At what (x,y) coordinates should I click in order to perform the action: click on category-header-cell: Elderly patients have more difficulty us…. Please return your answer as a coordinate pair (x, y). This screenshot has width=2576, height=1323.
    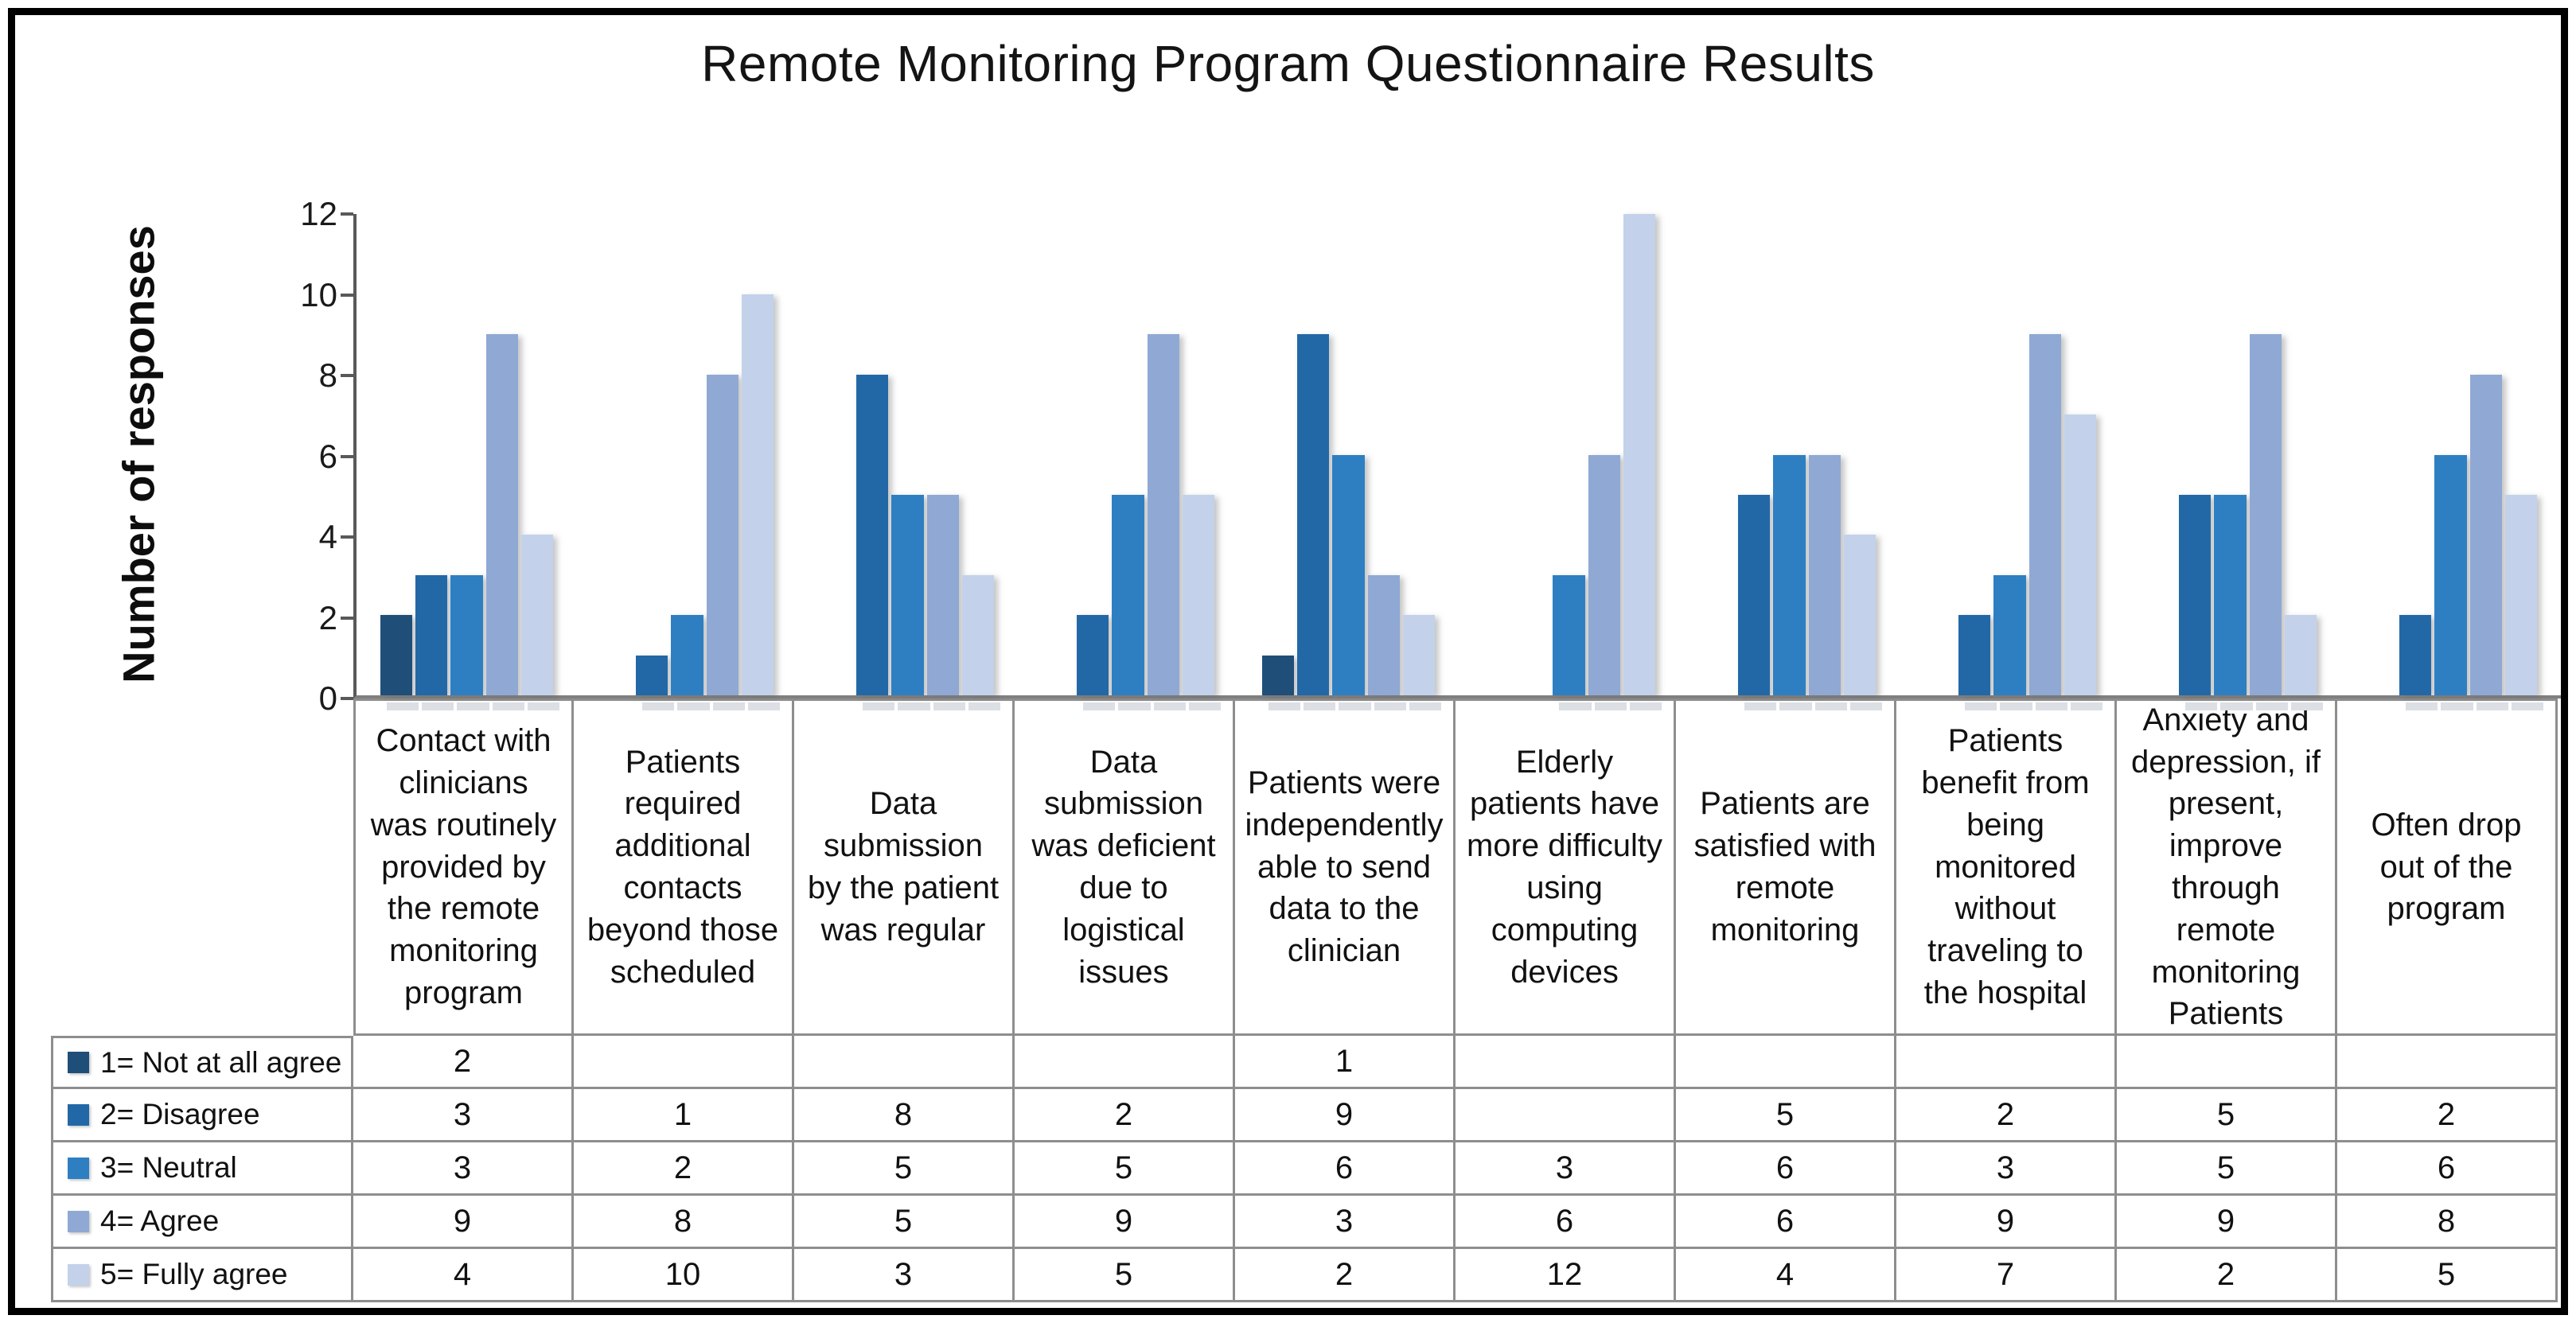
    Looking at the image, I should click on (1566, 867).